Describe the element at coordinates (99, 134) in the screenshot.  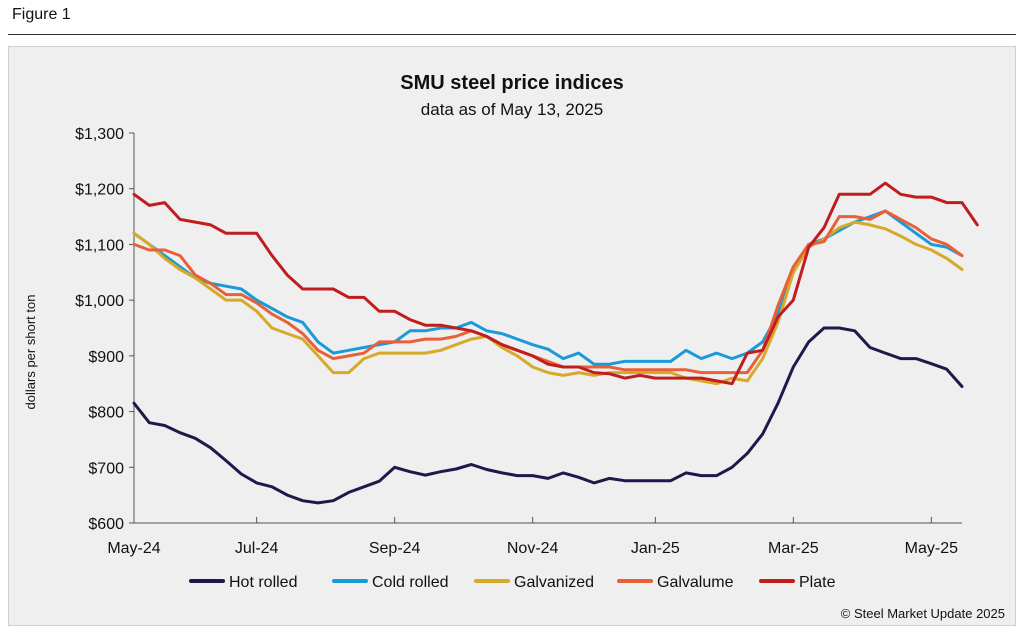
I see `y-tick-label: $1,300` at that location.